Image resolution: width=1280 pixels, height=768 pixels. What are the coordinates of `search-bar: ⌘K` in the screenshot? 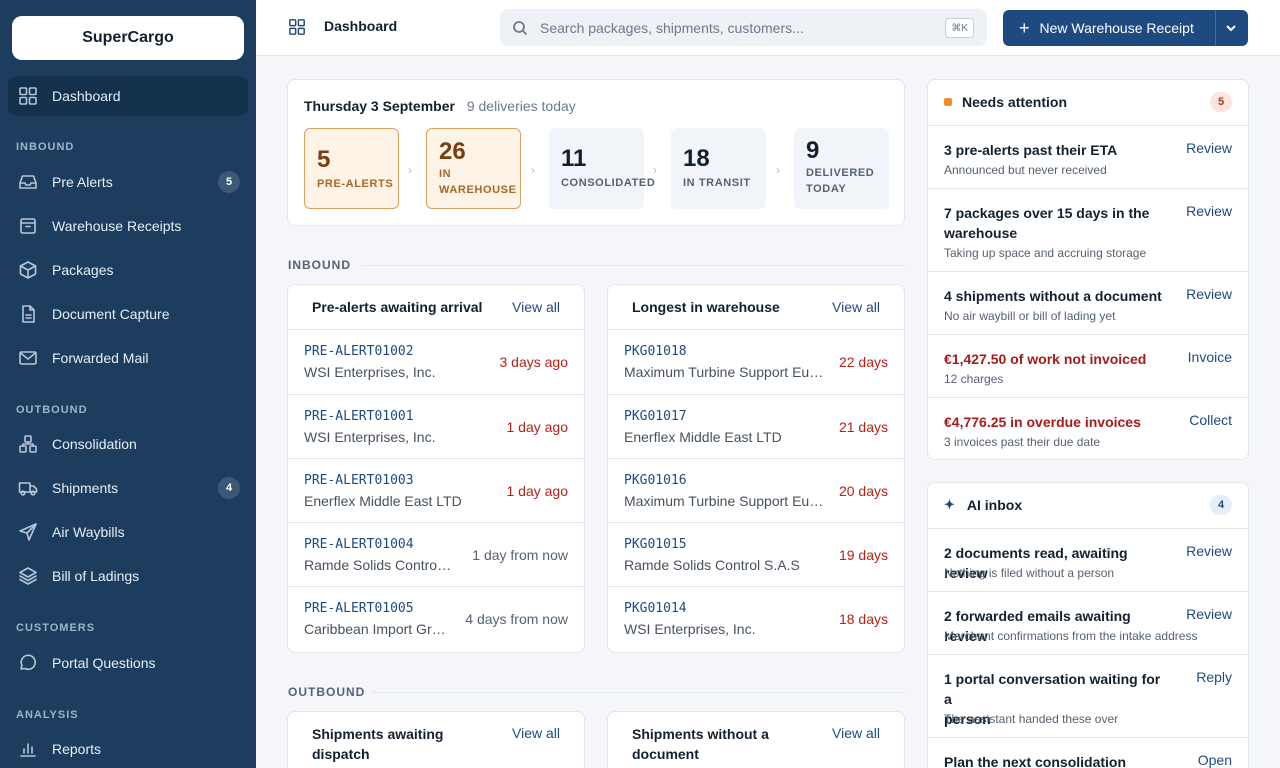 It's located at (743, 27).